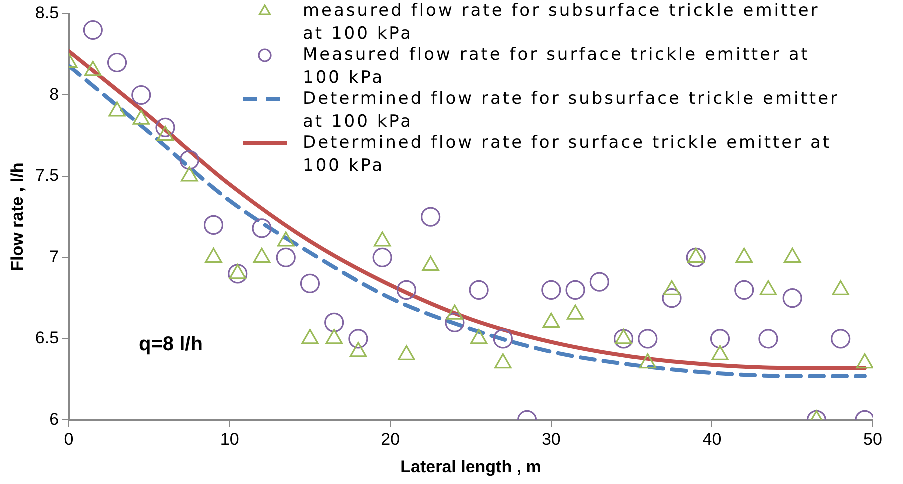 This screenshot has height=484, width=903. Describe the element at coordinates (230, 440) in the screenshot. I see `x-tick-label: 10` at that location.